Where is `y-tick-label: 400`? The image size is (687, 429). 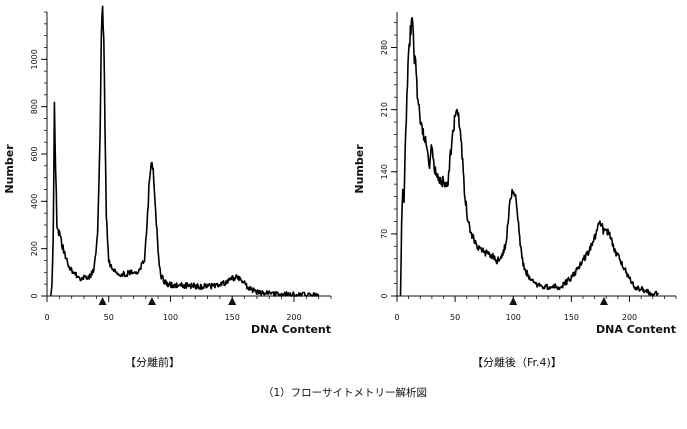 y-tick-label: 400 is located at coordinates (34, 201).